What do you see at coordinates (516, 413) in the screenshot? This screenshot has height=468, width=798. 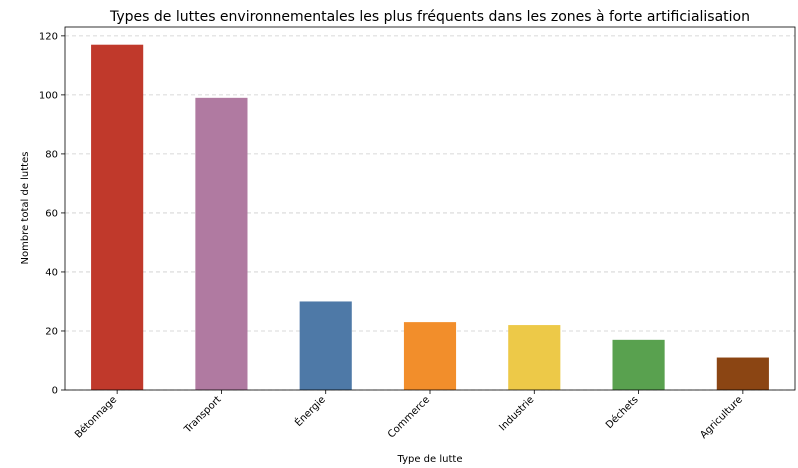 I see `x-tick-label: Industrie` at bounding box center [516, 413].